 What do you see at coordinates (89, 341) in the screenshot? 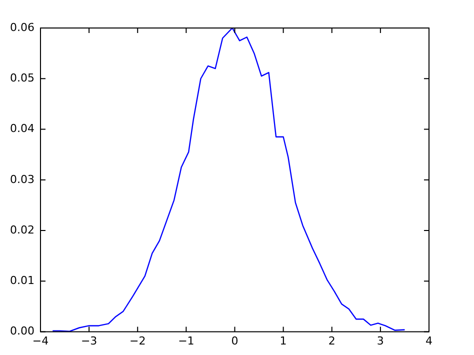
I see `x-tick-label: −3` at bounding box center [89, 341].